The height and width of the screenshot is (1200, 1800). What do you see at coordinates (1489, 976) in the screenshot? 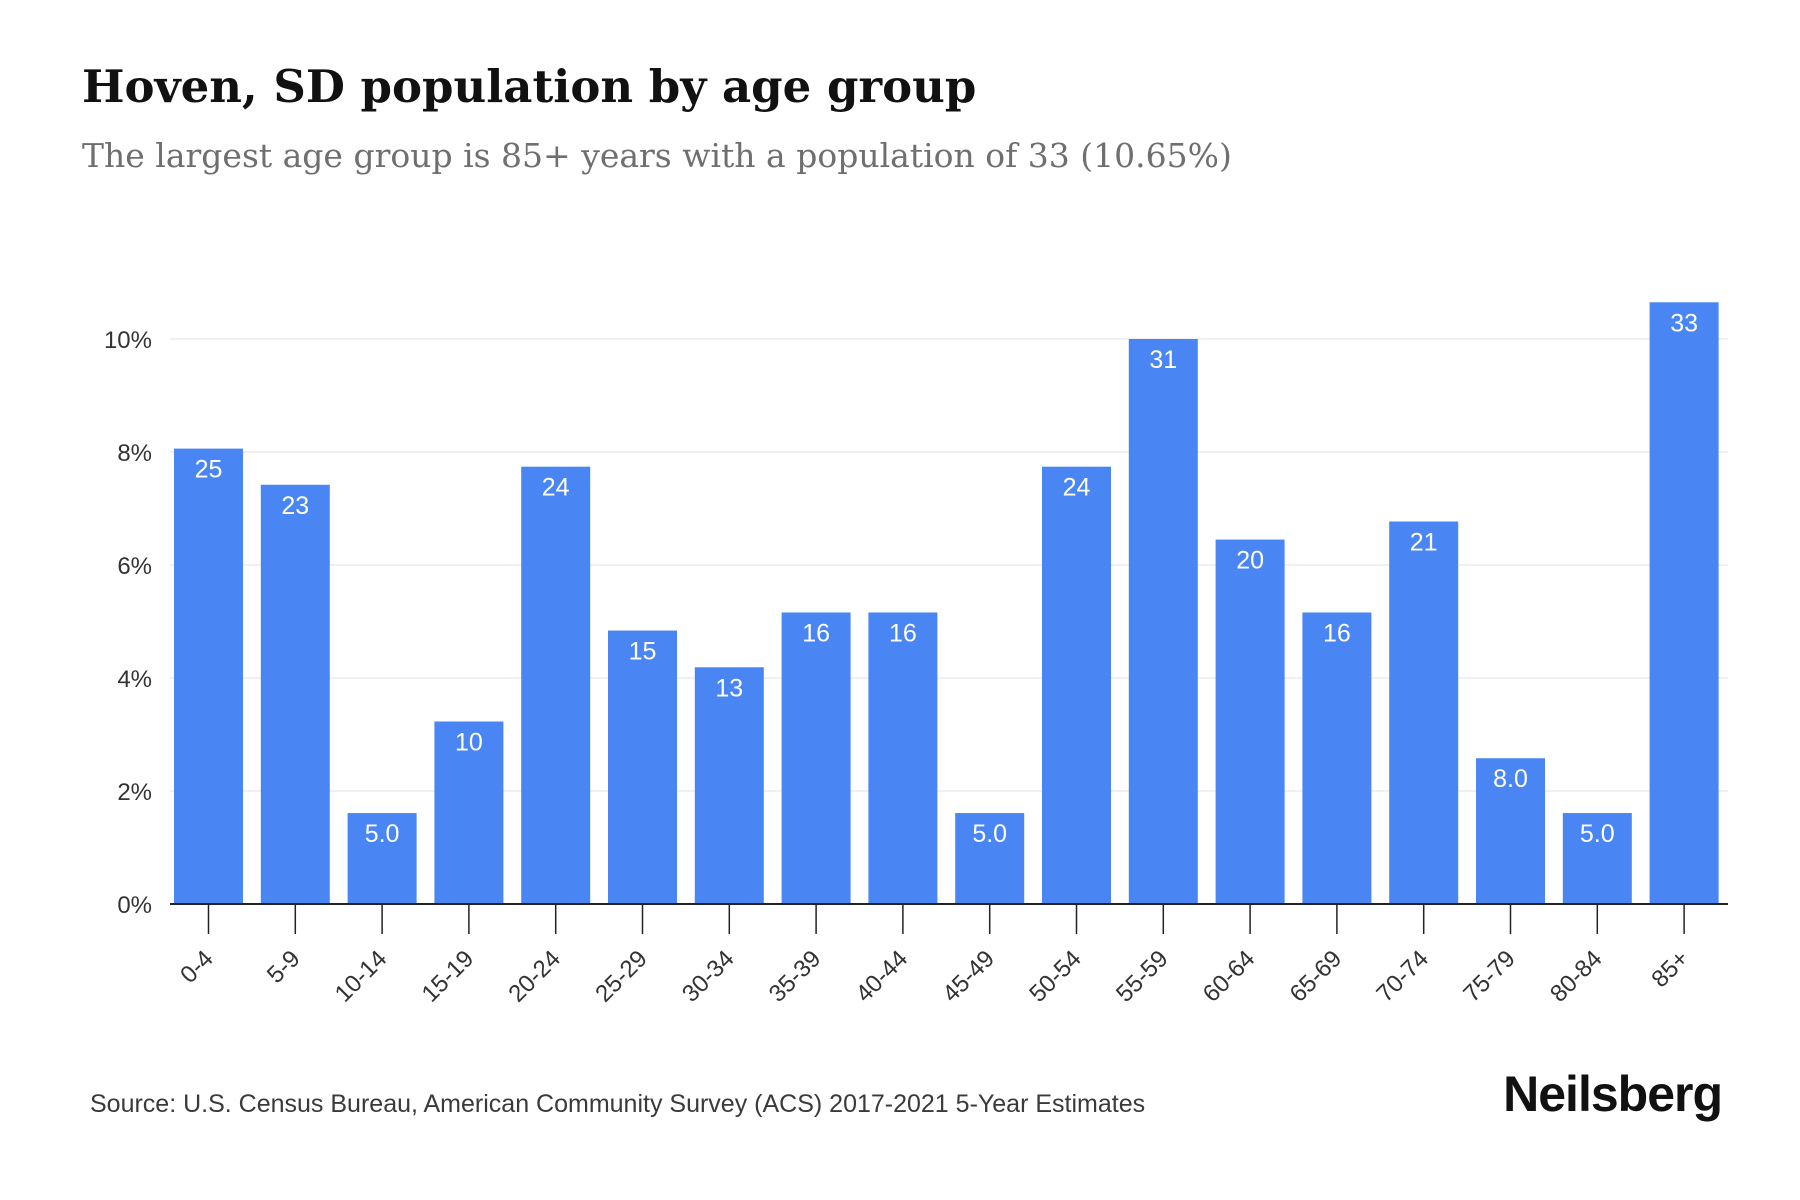
I see `x-tick-label: 75-79` at bounding box center [1489, 976].